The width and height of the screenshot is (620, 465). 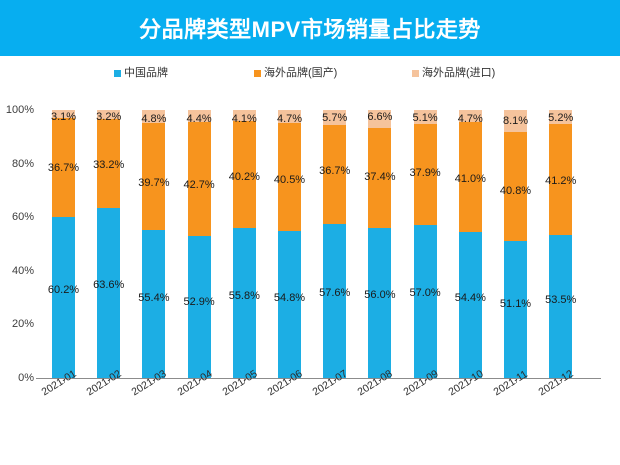 What do you see at coordinates (109, 285) in the screenshot?
I see `bar-value-label-china-brand: 63.6%` at bounding box center [109, 285].